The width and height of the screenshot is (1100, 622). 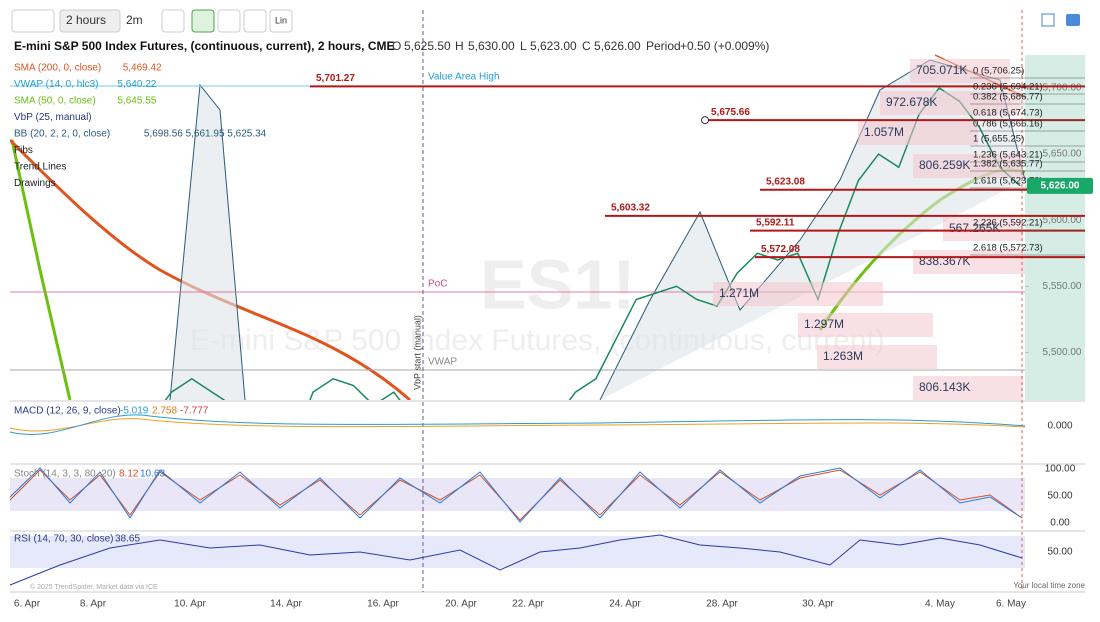 What do you see at coordinates (884, 132) in the screenshot?
I see `volume-label: 1.057M` at bounding box center [884, 132].